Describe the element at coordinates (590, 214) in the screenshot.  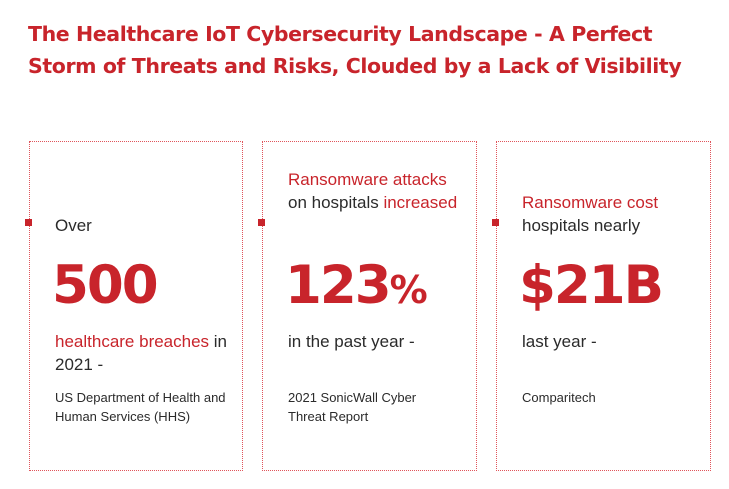
I see `card-intro: Ransomware cost hospitals nearly` at that location.